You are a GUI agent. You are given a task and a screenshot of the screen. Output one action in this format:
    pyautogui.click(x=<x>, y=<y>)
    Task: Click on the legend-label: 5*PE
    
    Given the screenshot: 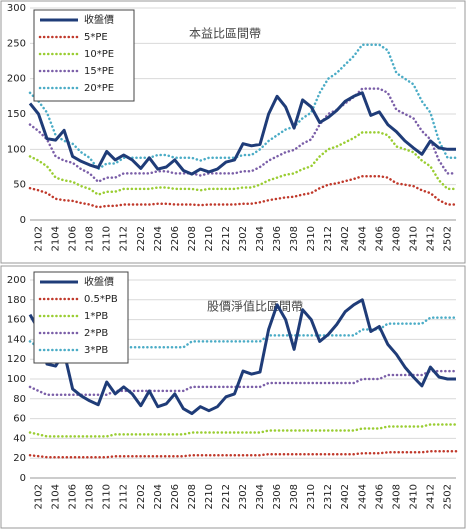 What is the action you would take?
    pyautogui.click(x=96, y=37)
    